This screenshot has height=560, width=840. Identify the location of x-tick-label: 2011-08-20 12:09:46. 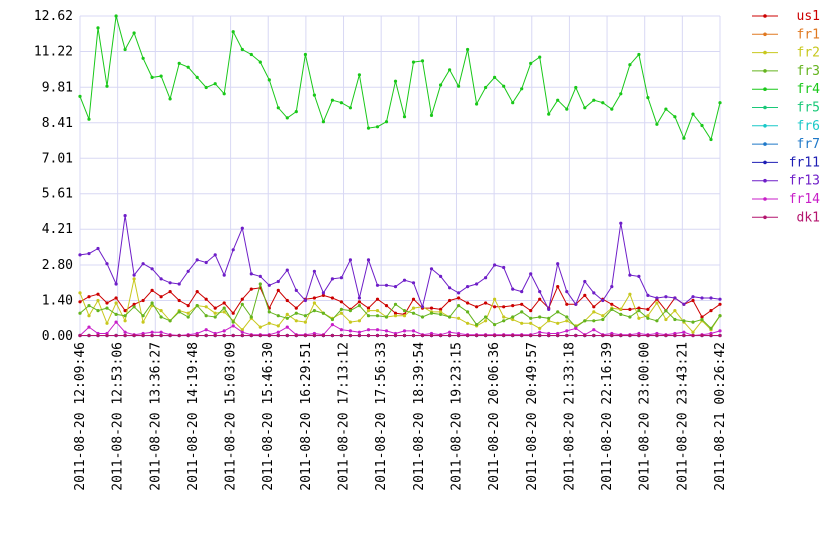
(80, 416).